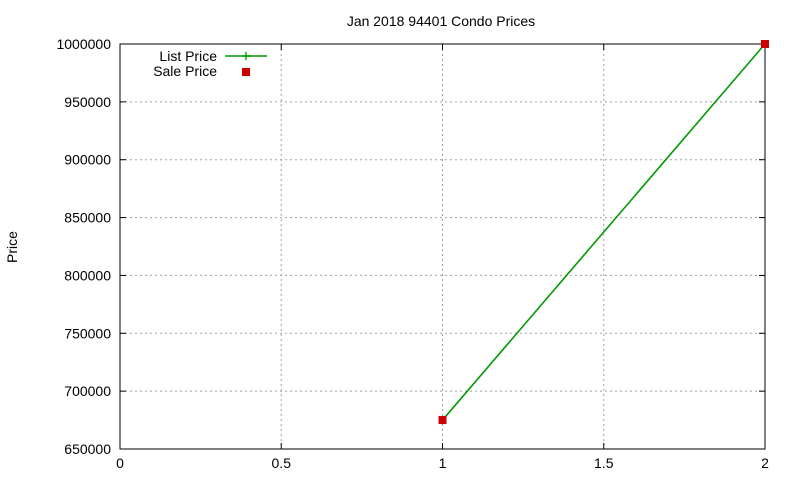 This screenshot has height=480, width=800. What do you see at coordinates (604, 463) in the screenshot?
I see `x-tick-label: 1.5` at bounding box center [604, 463].